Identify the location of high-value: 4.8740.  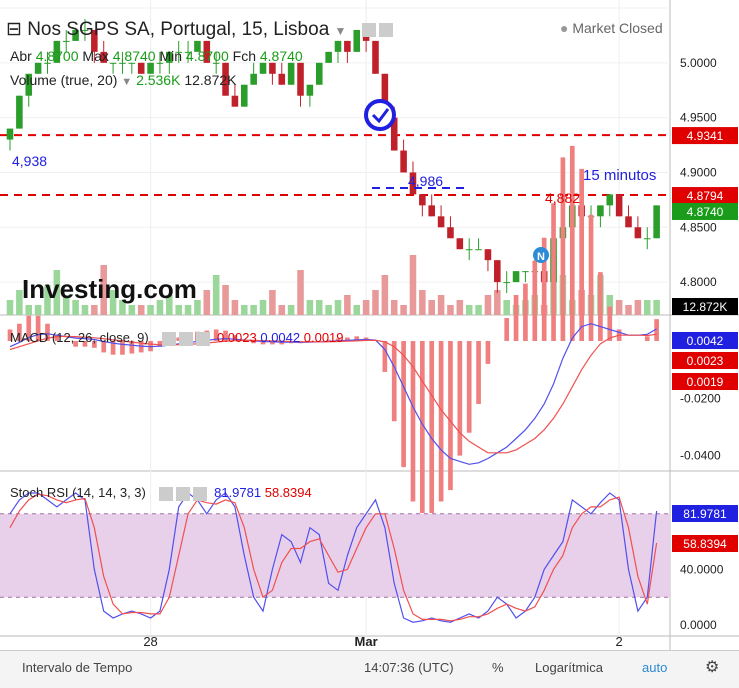
(134, 56).